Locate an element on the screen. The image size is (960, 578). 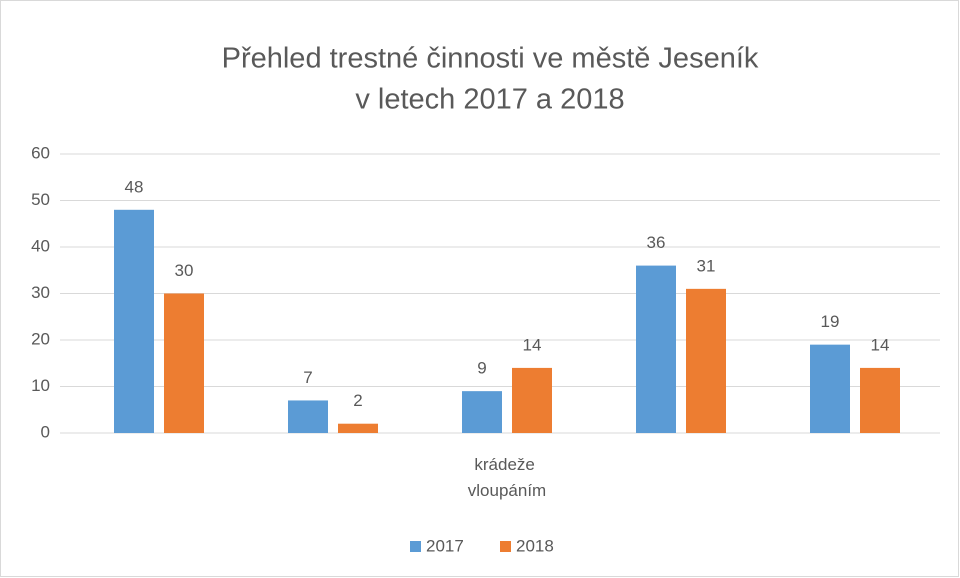
legend-label: 2018 is located at coordinates (535, 545).